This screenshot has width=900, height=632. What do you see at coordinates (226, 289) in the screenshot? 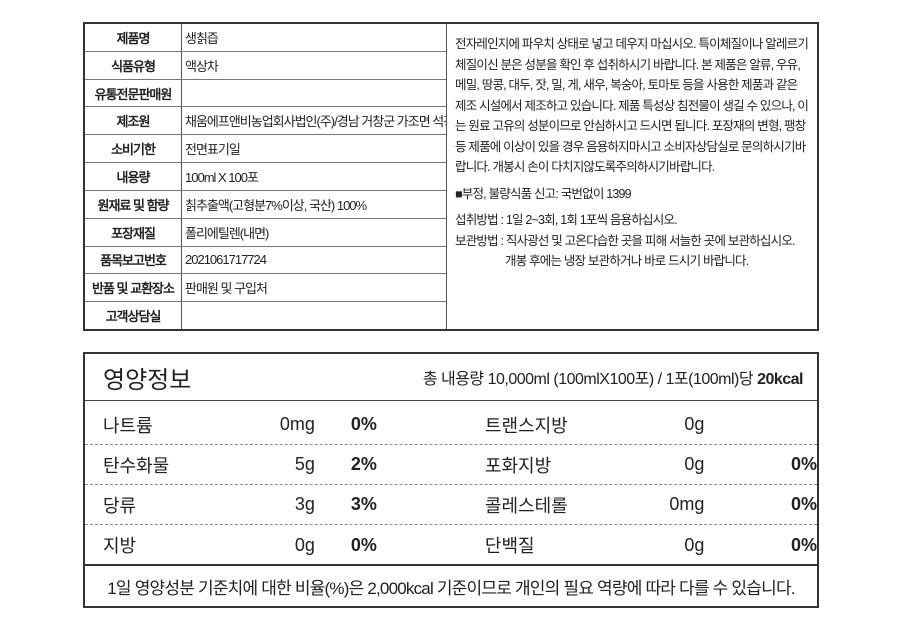
I see `info-value: 판매원 및 구입처` at bounding box center [226, 289].